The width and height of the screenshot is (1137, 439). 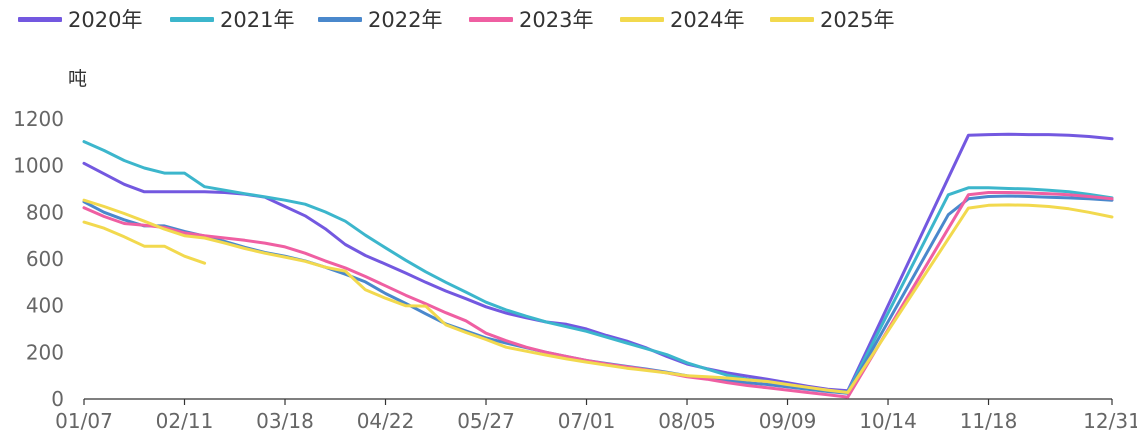 I want to click on legend: 2020年 2021年 2022年 2023年 2024年 2025年, so click(x=456, y=20).